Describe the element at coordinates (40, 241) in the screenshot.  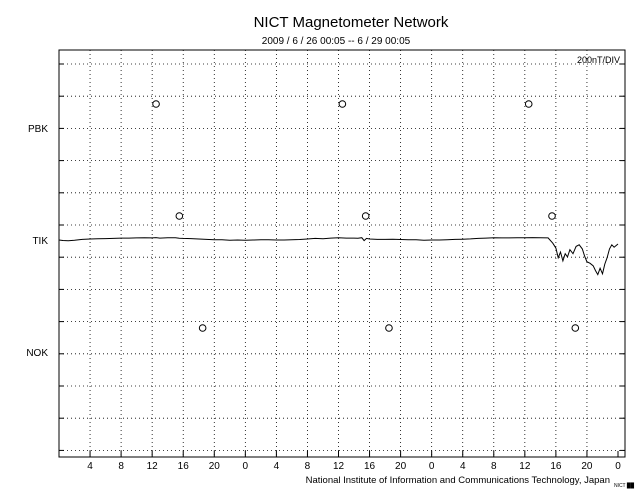
I see `station-label-tik: TIK` at that location.